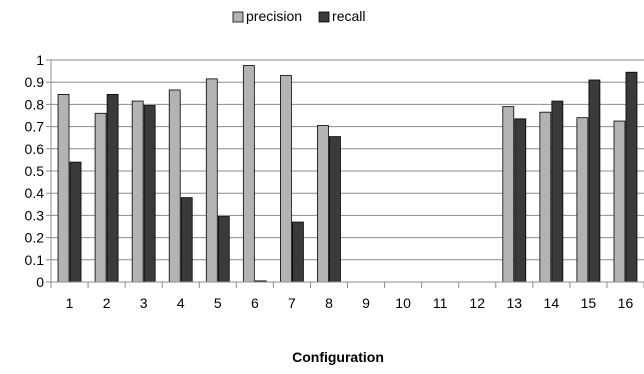 The image size is (644, 374). Describe the element at coordinates (350, 303) in the screenshot. I see `x-tick-labels: 1 2 3 4 5 6 7 8 9 10 11 12 13 14 15 16` at that location.